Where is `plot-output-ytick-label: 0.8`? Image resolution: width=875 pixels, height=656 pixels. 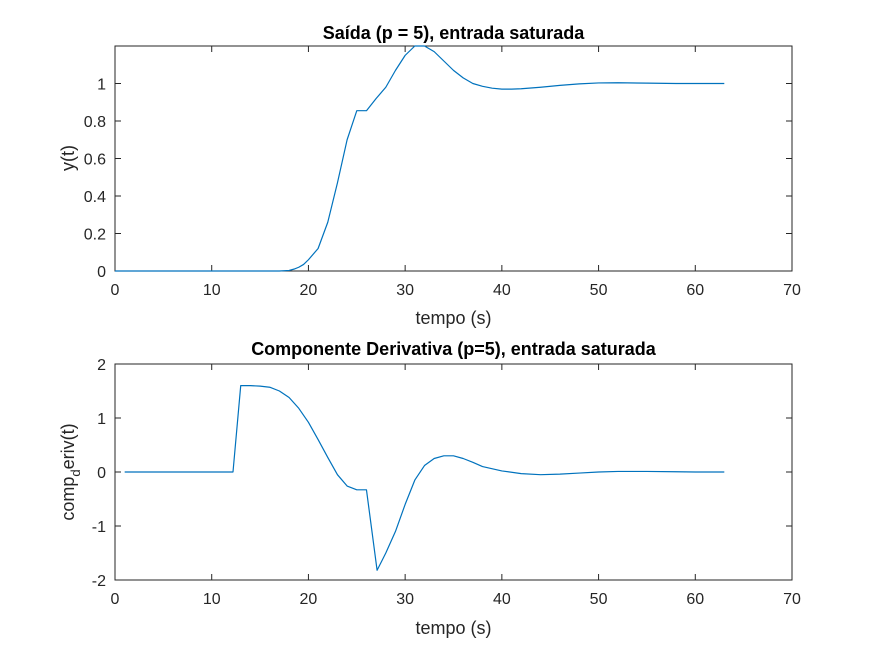
plot-output-ytick-label: 0.8 is located at coordinates (95, 122).